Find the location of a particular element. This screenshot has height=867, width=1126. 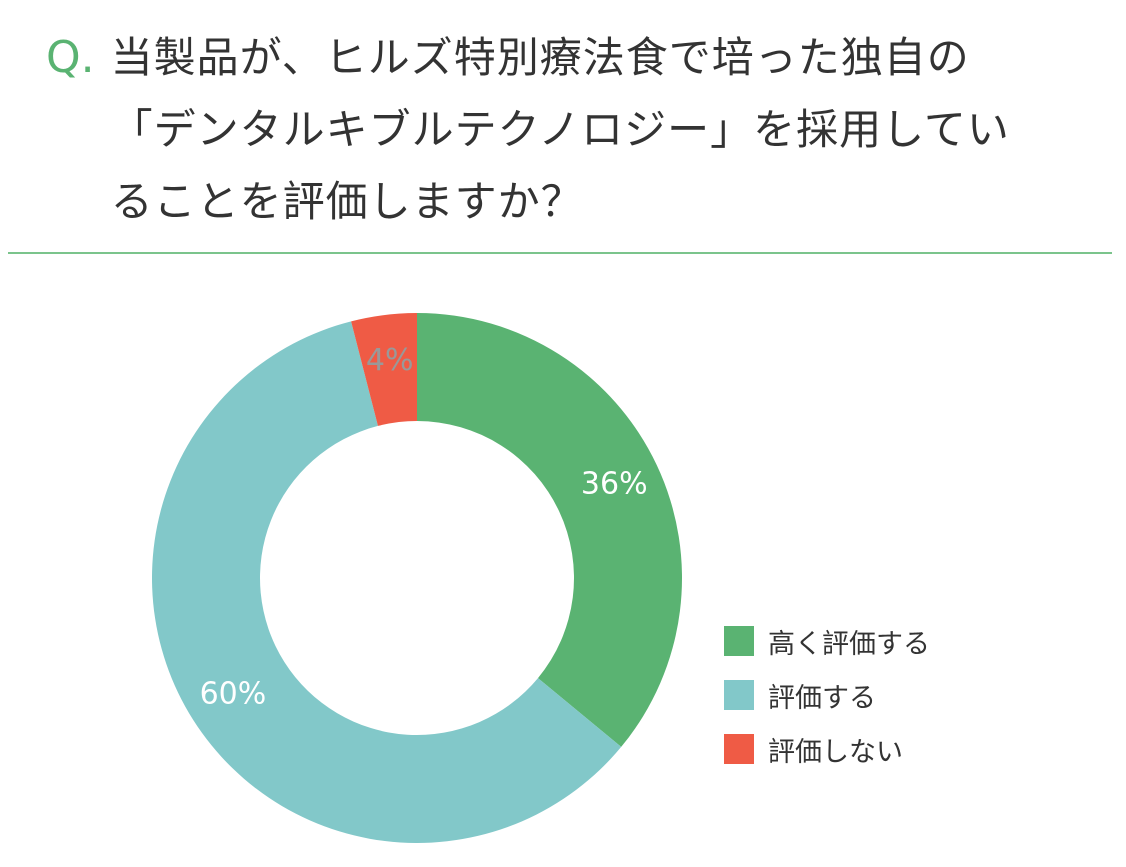

legend-swatch-high is located at coordinates (739, 641).